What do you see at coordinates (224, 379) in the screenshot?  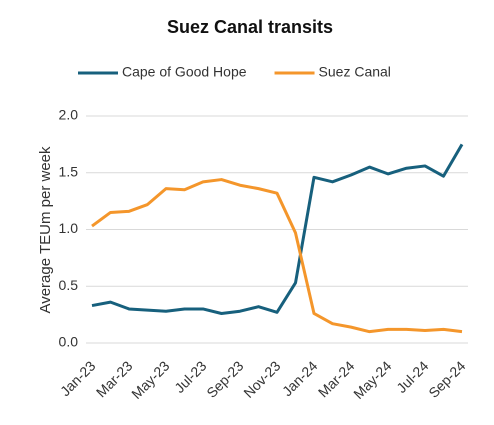 I see `x-tick-label: Sep-23` at bounding box center [224, 379].